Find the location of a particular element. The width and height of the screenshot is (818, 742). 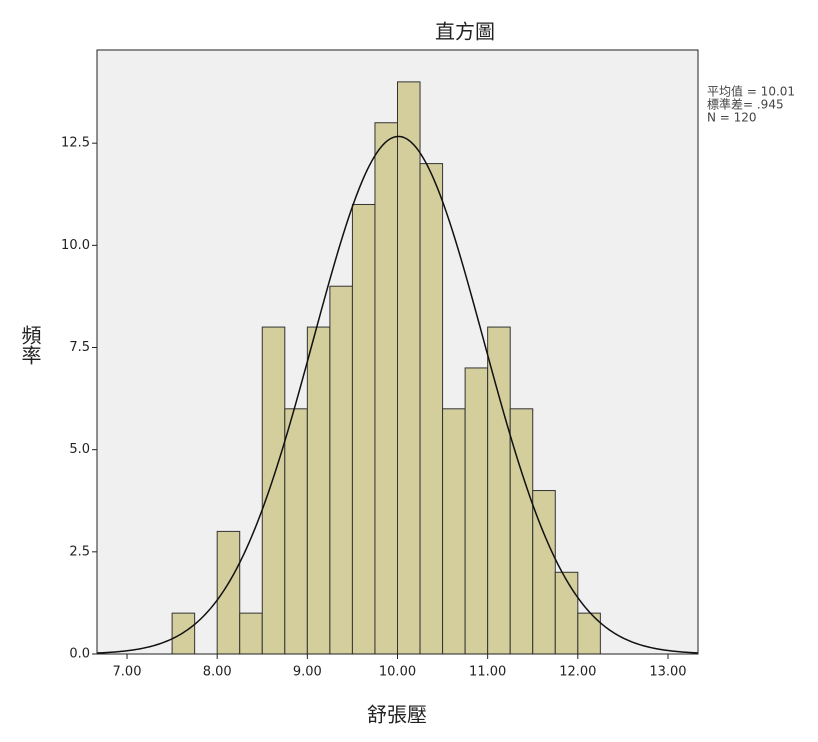

x-axis-label: 舒張壓 is located at coordinates (397, 715).